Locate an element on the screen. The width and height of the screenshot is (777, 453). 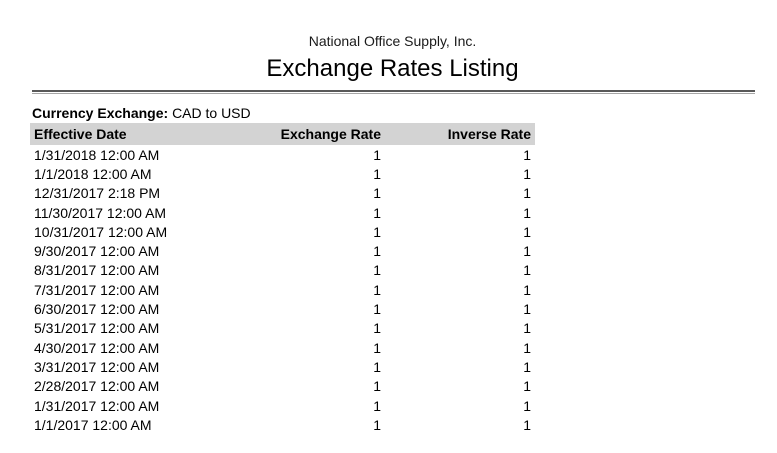
table-row: 11/30/2017 12:00 AM 1 1 is located at coordinates (282, 212).